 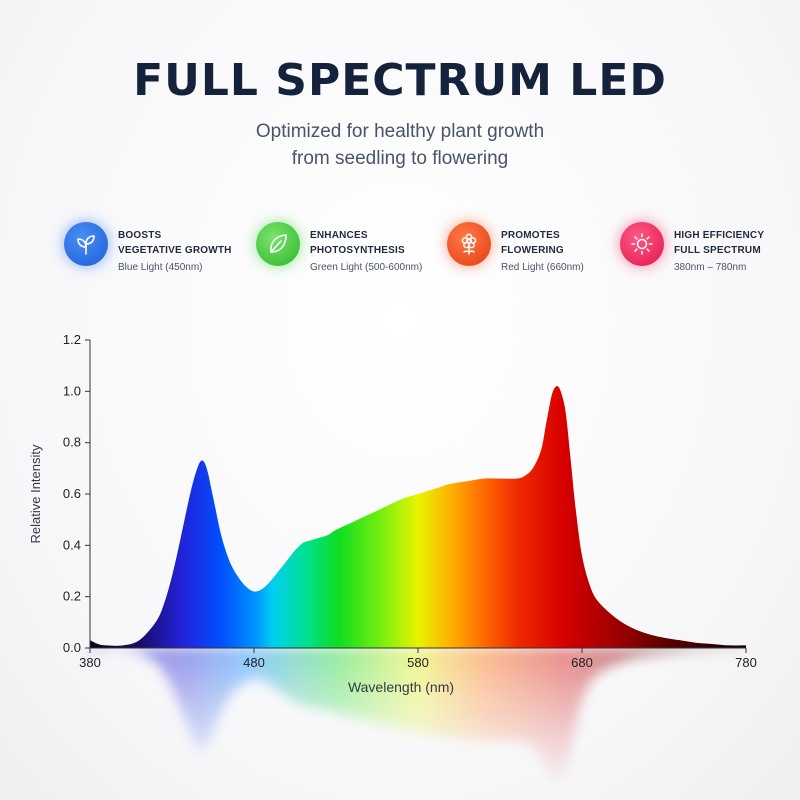 What do you see at coordinates (278, 244) in the screenshot?
I see `leaf-icon` at bounding box center [278, 244].